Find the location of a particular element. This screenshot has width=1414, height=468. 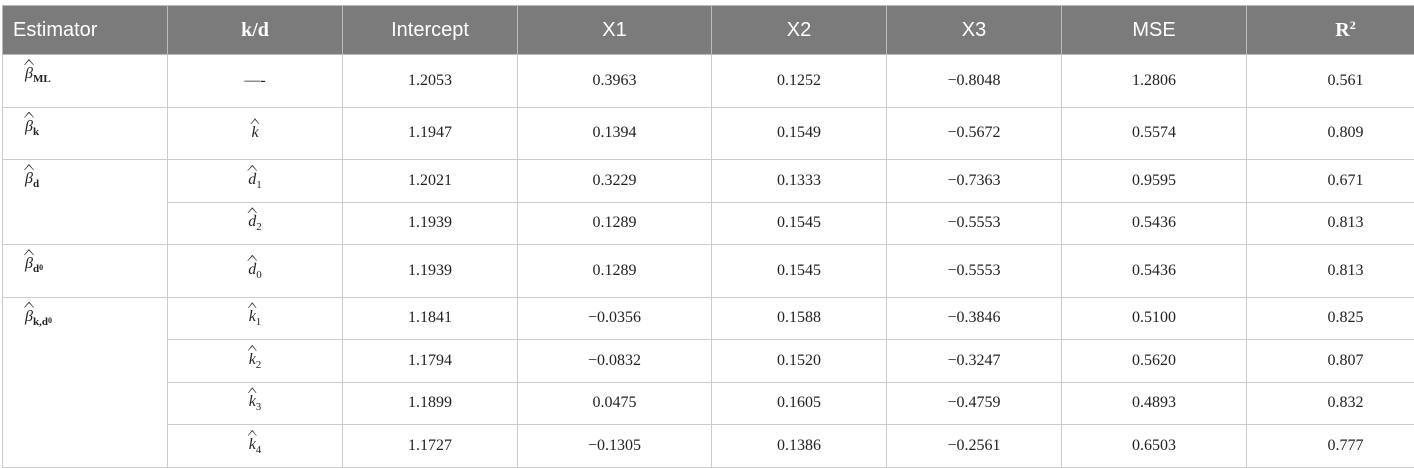

value-cell: 0.1289 is located at coordinates (615, 271).